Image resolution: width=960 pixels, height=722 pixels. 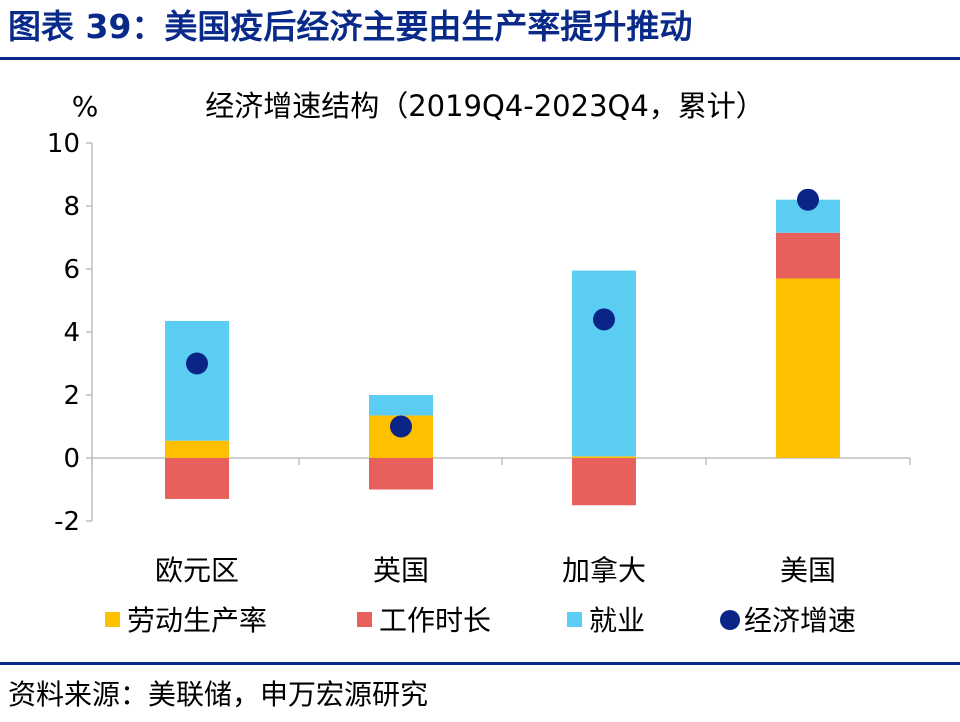 What do you see at coordinates (197, 380) in the screenshot?
I see `bar-segment-欧元区-就业` at bounding box center [197, 380].